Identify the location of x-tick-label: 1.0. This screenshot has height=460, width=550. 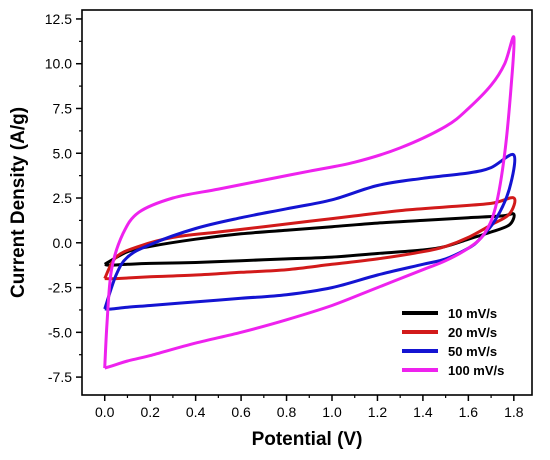
(332, 412).